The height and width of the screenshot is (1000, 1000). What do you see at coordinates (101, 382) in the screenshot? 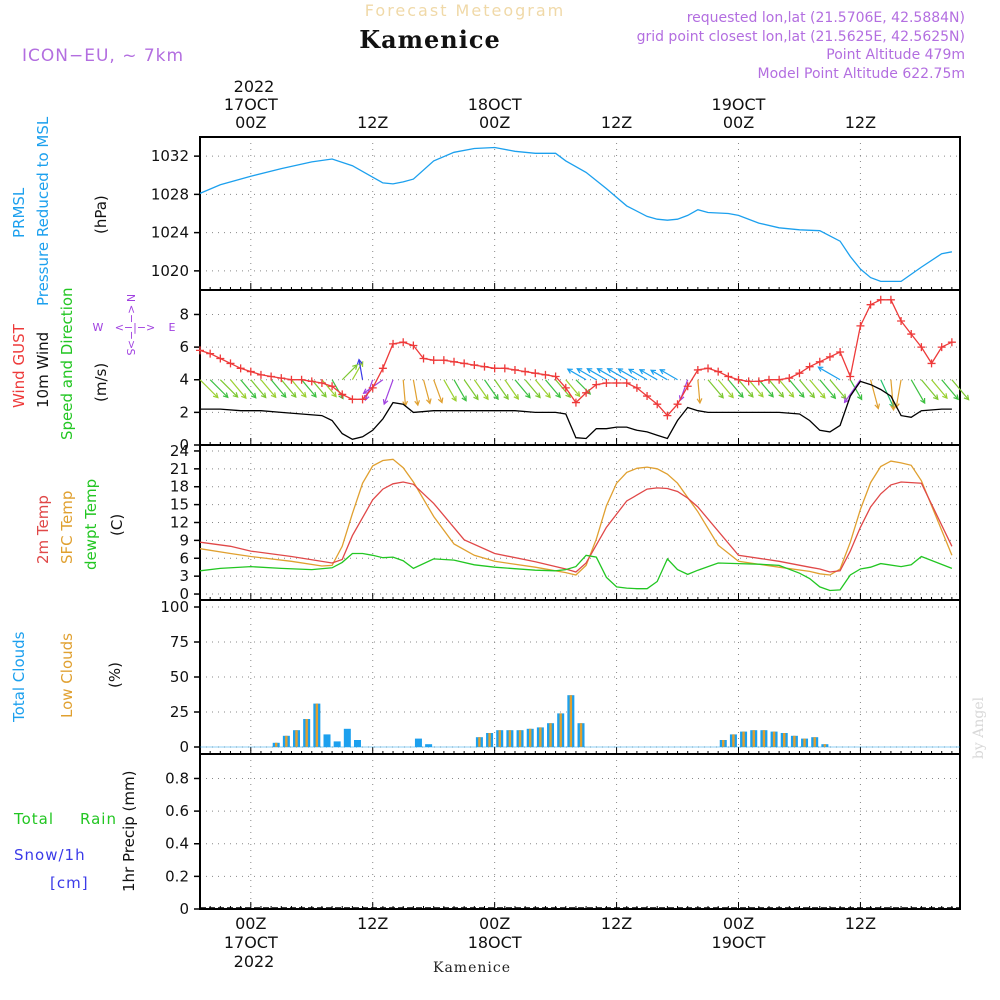
I see `wind-unit: (m/s)` at bounding box center [101, 382].